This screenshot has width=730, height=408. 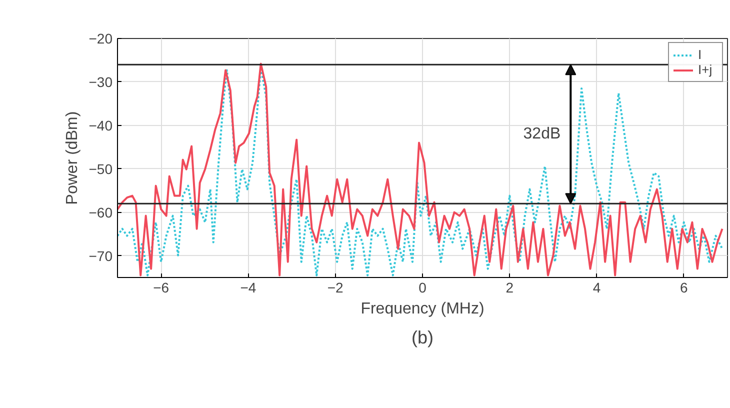 I want to click on x-tick-label: −4, so click(x=248, y=288).